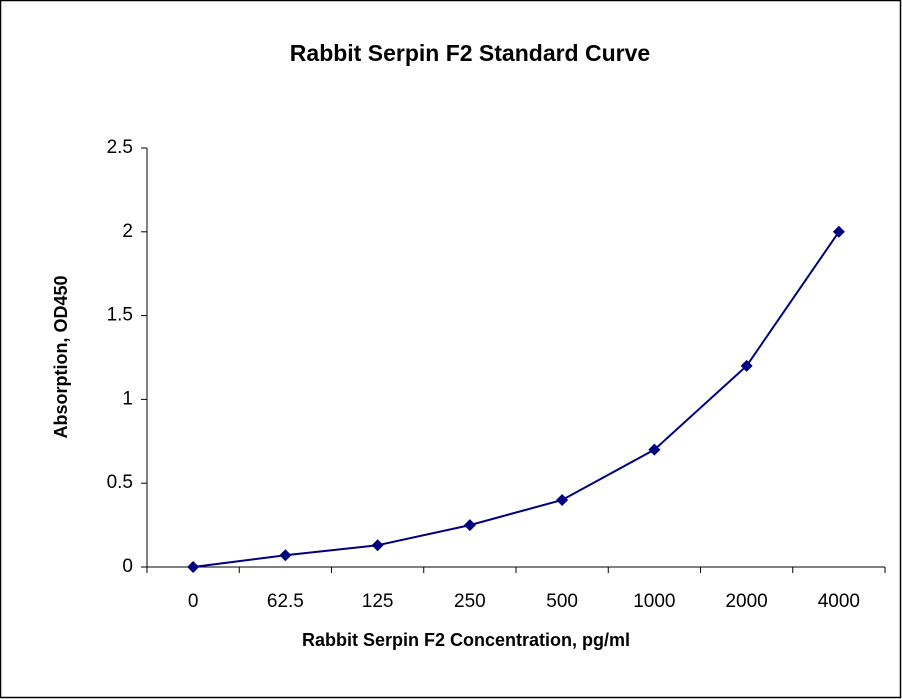  What do you see at coordinates (193, 601) in the screenshot?
I see `x-tick-label: 0` at bounding box center [193, 601].